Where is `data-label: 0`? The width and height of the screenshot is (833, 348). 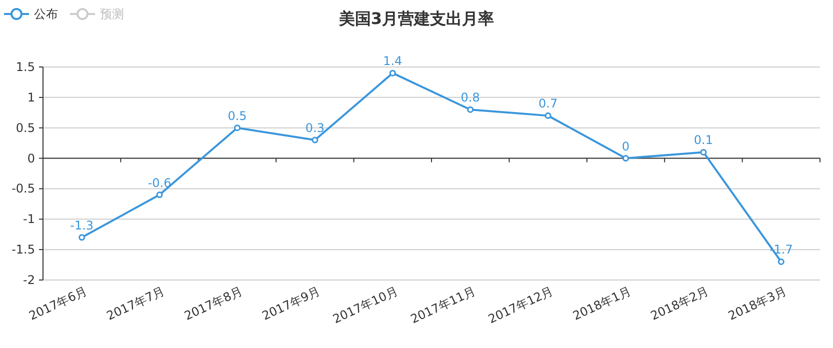 data-label: 0 is located at coordinates (626, 146).